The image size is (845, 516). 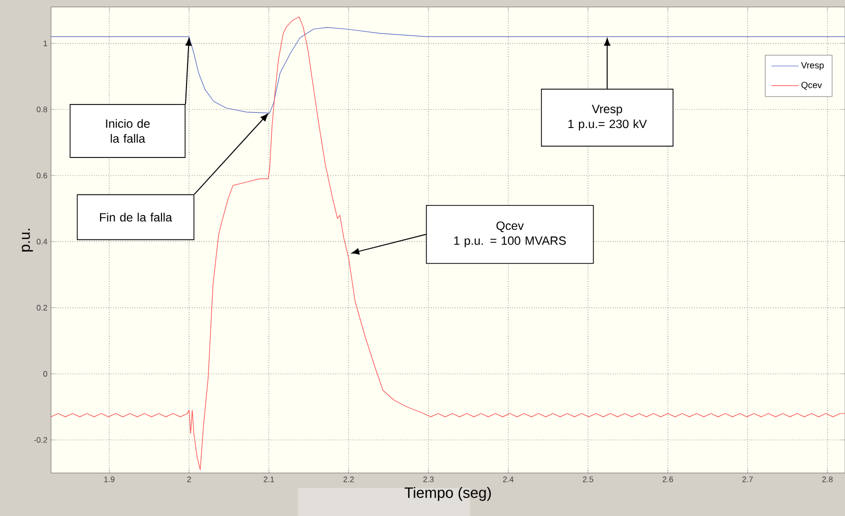 What do you see at coordinates (811, 86) in the screenshot?
I see `legend-label: Qcev` at bounding box center [811, 86].